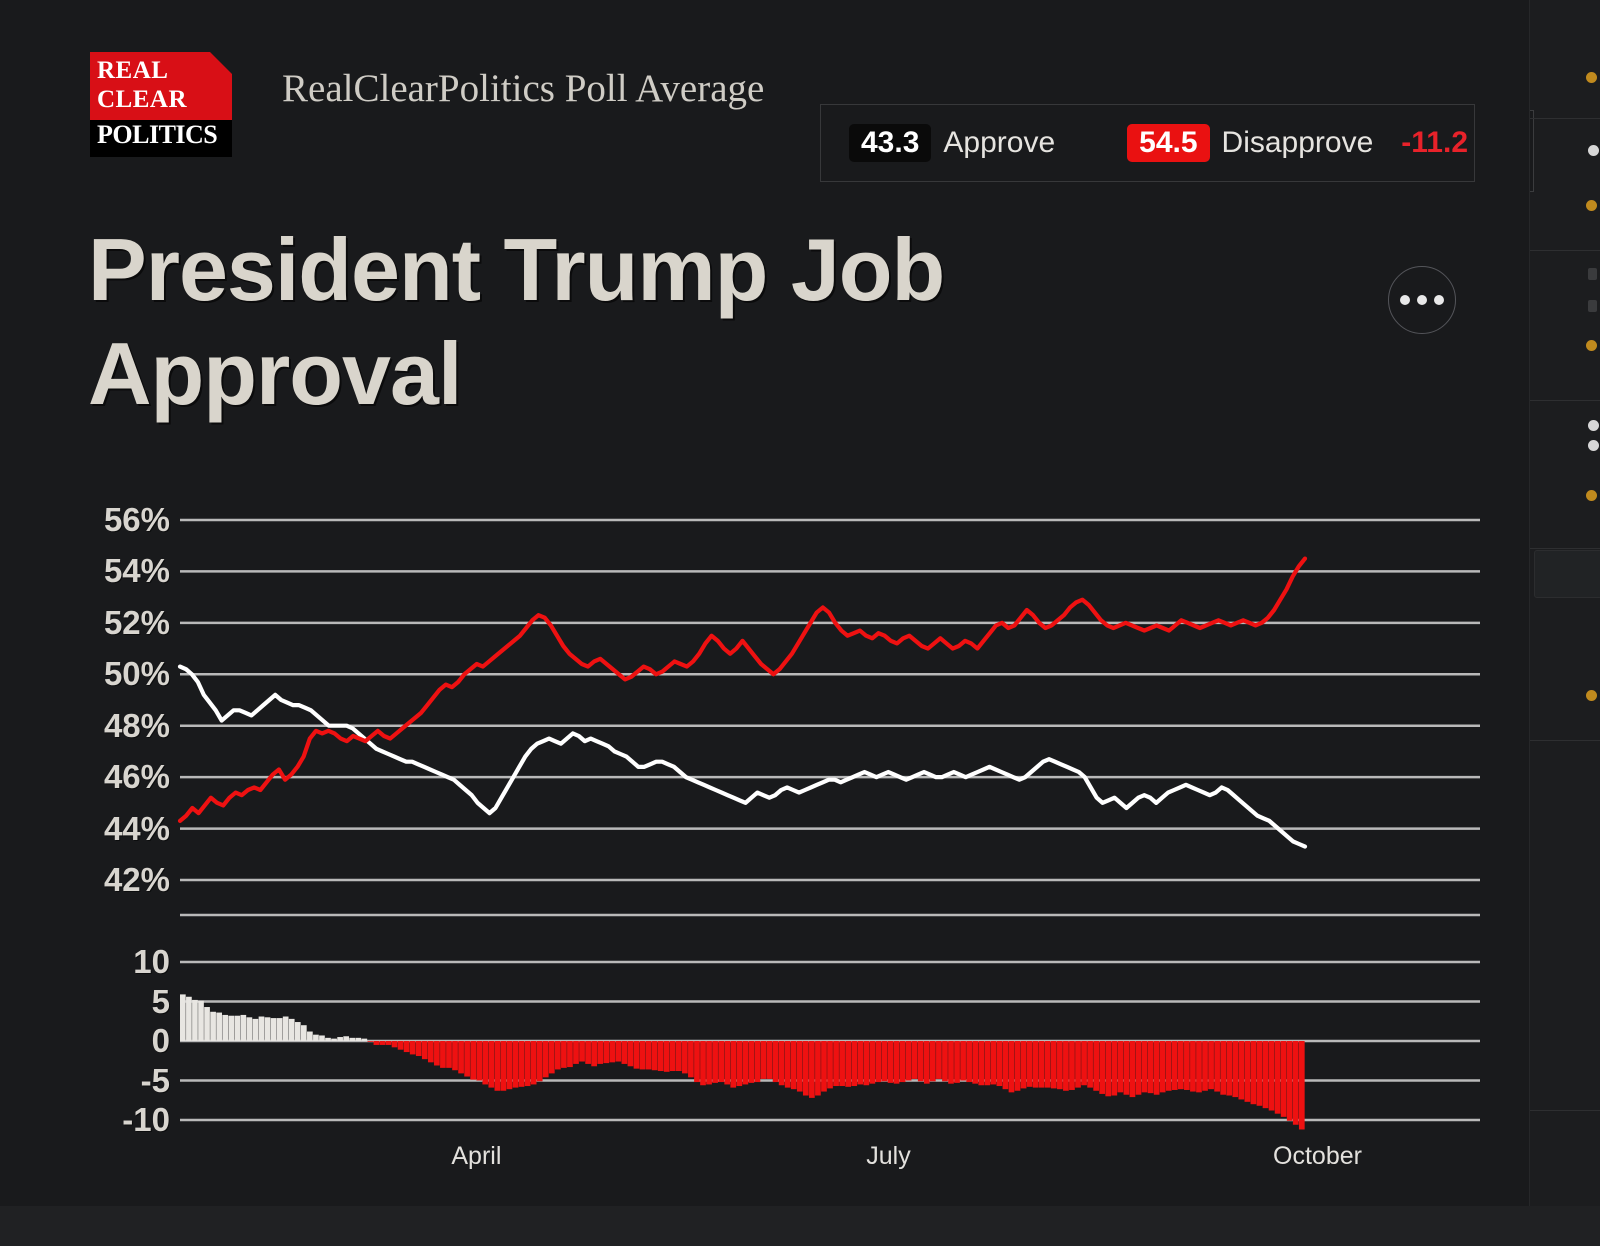  What do you see at coordinates (136, 519) in the screenshot?
I see `y-tick-label-approval: 56%` at bounding box center [136, 519].